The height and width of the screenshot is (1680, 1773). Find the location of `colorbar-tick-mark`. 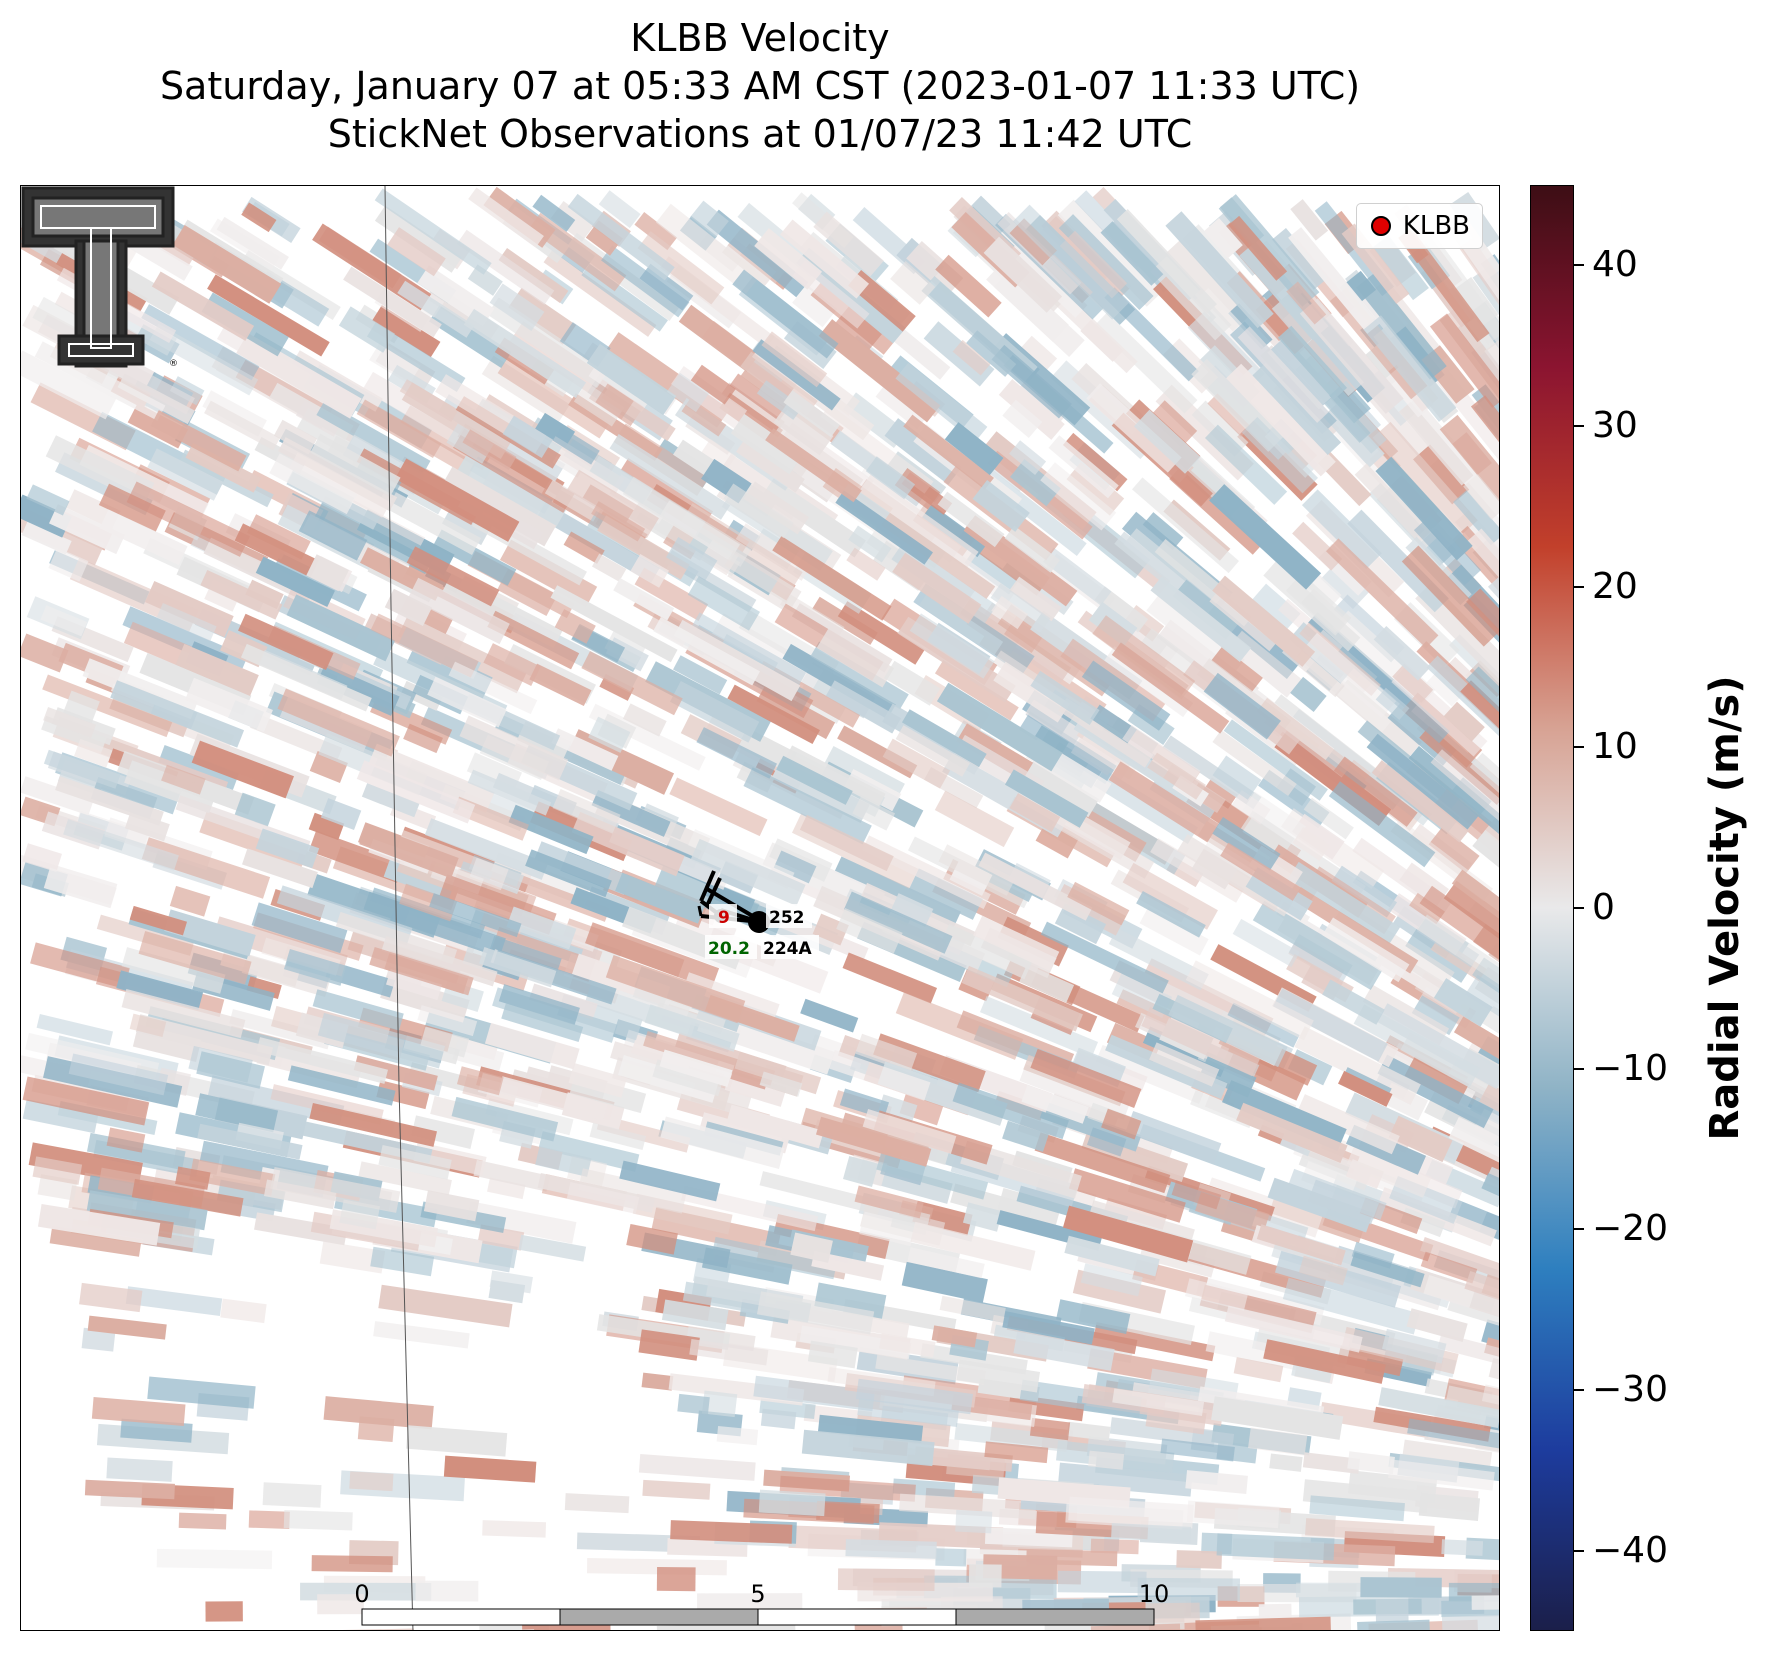

colorbar-tick-mark is located at coordinates (1579, 586).